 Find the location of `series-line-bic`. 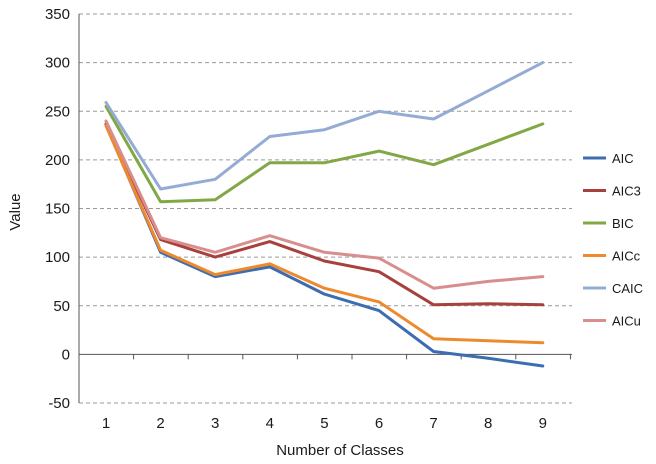

series-line-bic is located at coordinates (324, 154).